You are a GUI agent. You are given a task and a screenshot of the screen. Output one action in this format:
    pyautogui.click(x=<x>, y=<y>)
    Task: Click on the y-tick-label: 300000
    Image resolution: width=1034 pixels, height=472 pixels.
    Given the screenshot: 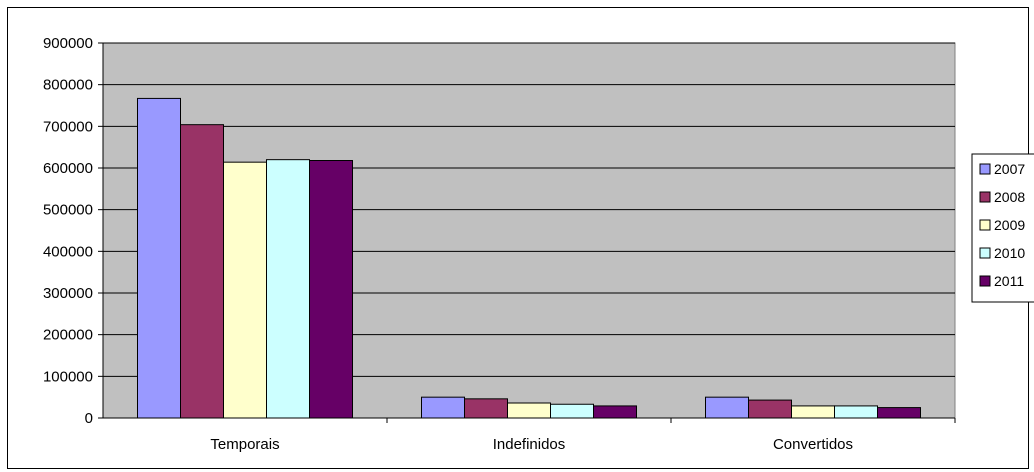 What is the action you would take?
    pyautogui.click(x=68, y=293)
    